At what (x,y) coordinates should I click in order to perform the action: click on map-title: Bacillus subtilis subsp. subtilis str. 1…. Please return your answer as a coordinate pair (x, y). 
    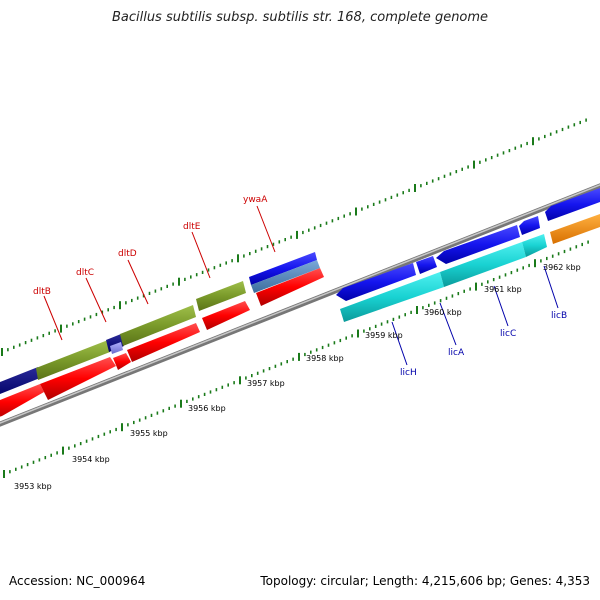
    Looking at the image, I should click on (300, 17).